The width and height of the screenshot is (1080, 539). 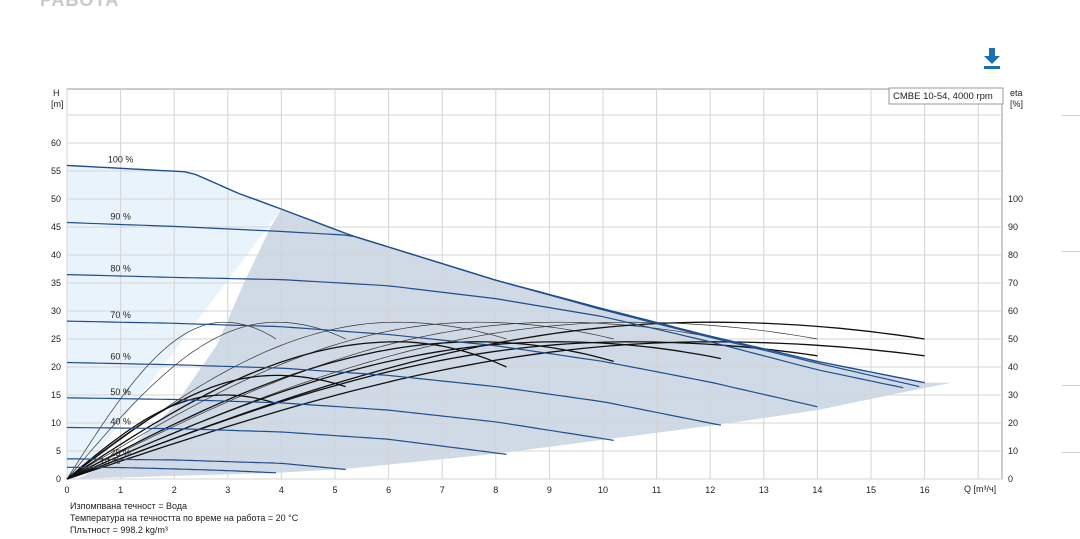 I want to click on x-axis-label: Q [m³/ч], so click(x=980, y=489).